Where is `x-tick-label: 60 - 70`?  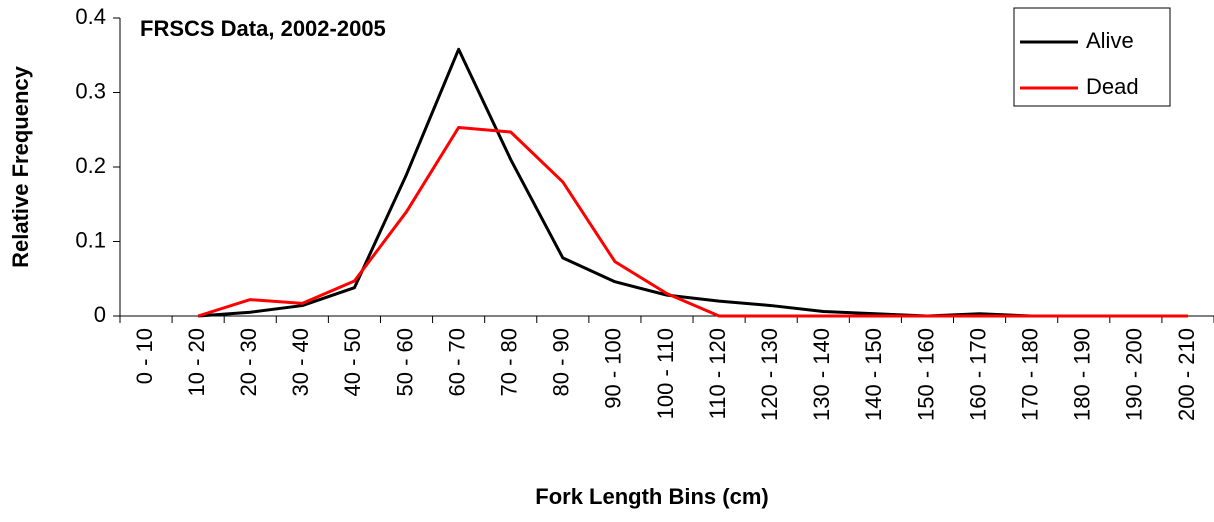
x-tick-label: 60 - 70 is located at coordinates (456, 362).